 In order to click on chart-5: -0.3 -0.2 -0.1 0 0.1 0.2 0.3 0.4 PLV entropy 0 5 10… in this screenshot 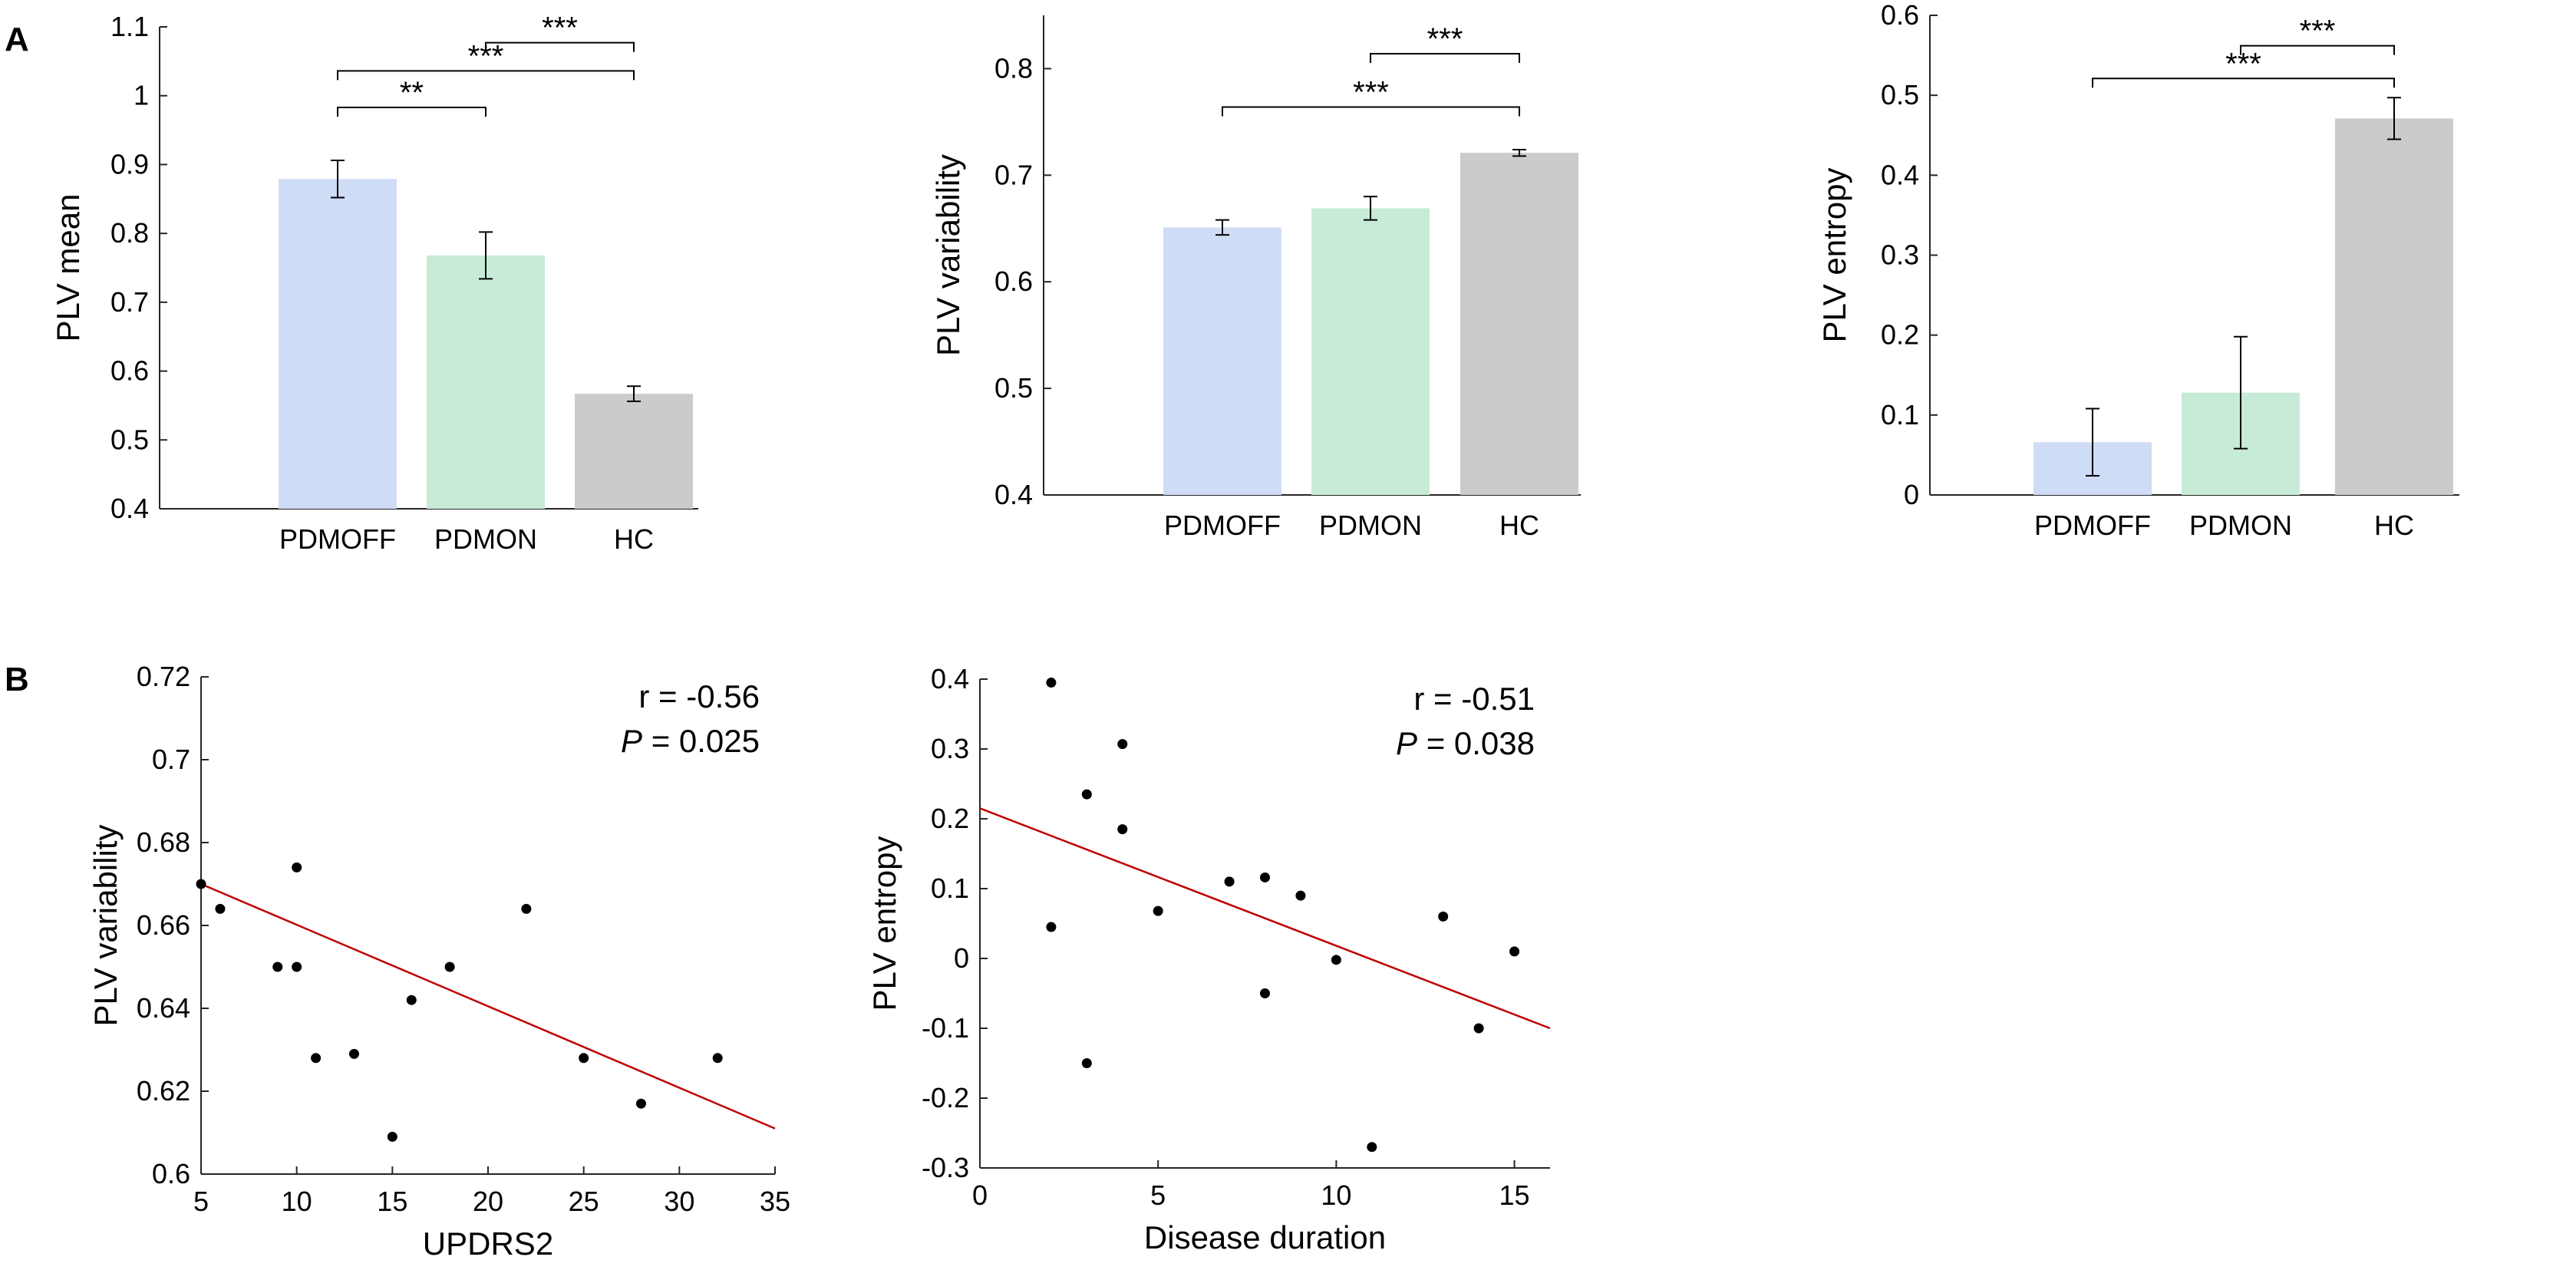, I will do `click(1208, 959)`.